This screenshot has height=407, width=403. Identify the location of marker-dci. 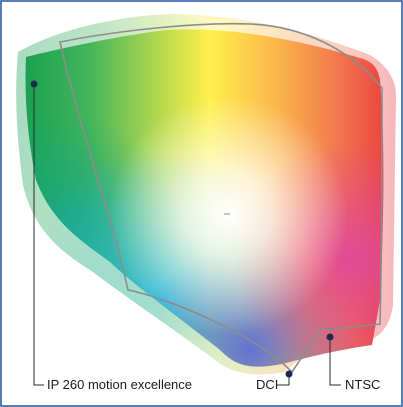
(289, 374).